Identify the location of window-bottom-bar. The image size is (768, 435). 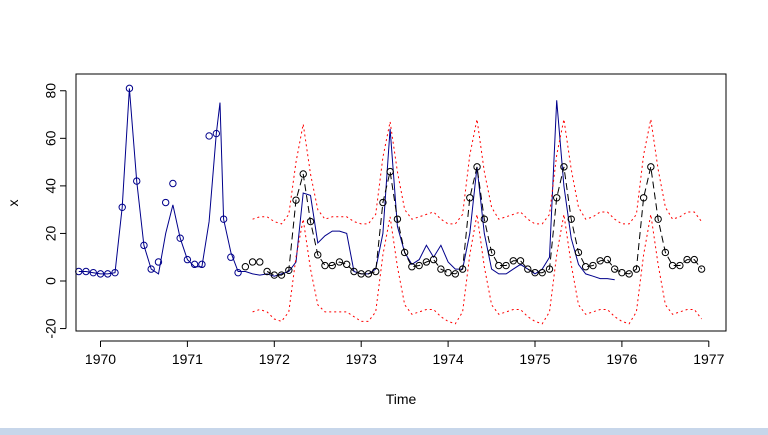
(384, 431).